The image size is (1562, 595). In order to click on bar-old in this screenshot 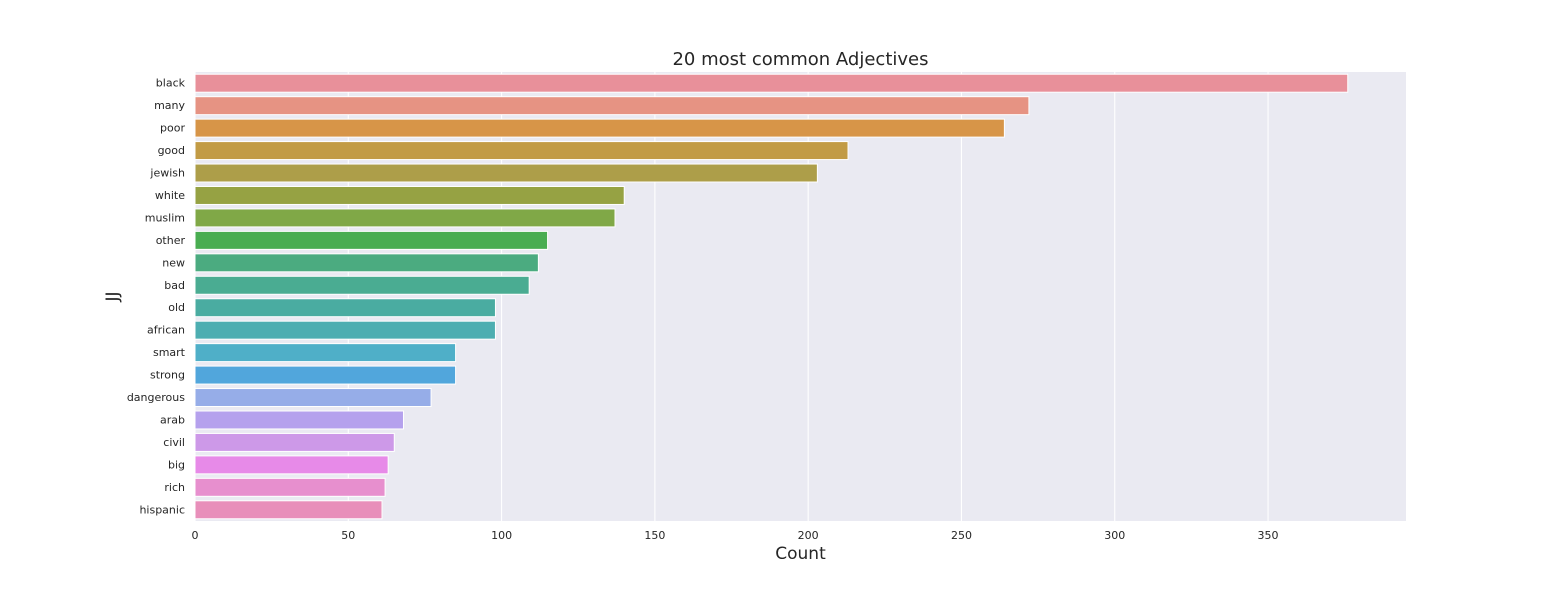, I will do `click(345, 308)`.